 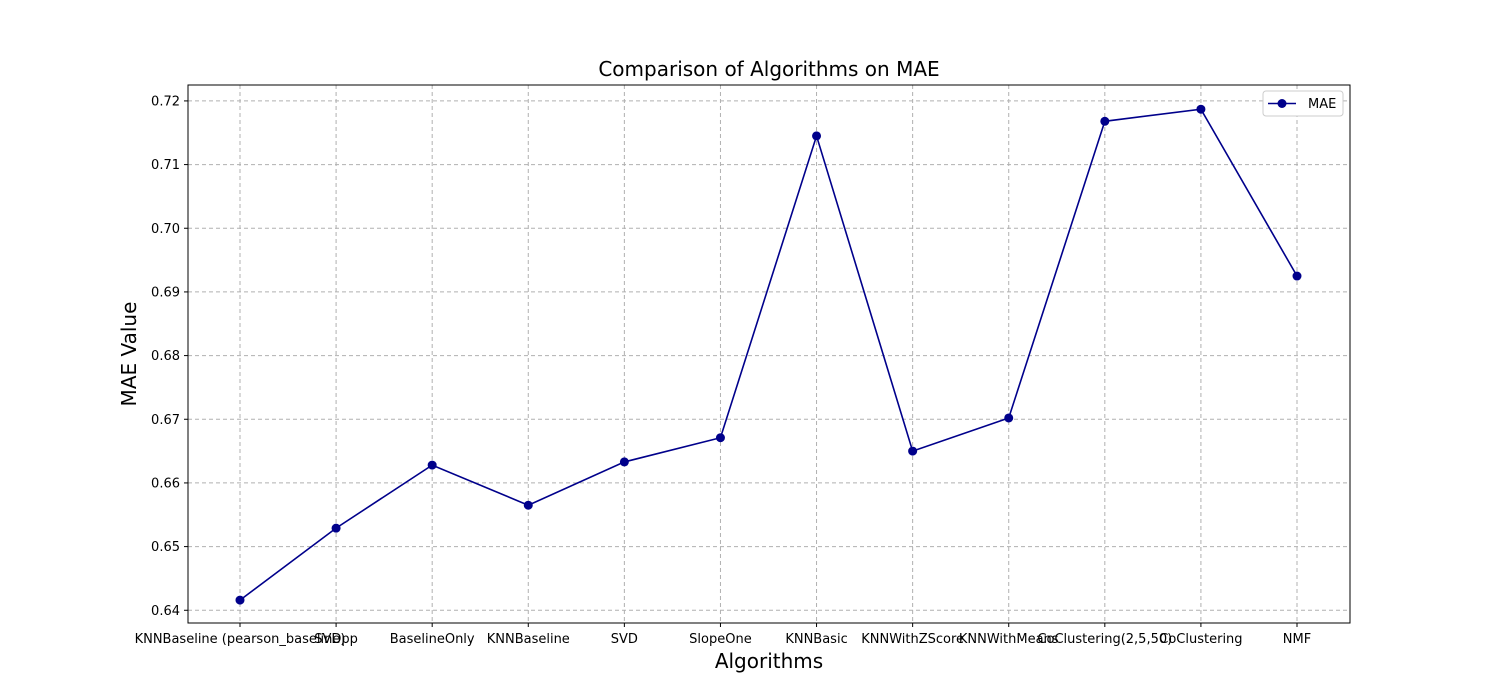 What do you see at coordinates (432, 639) in the screenshot?
I see `x-tick-label: BaselineOnly` at bounding box center [432, 639].